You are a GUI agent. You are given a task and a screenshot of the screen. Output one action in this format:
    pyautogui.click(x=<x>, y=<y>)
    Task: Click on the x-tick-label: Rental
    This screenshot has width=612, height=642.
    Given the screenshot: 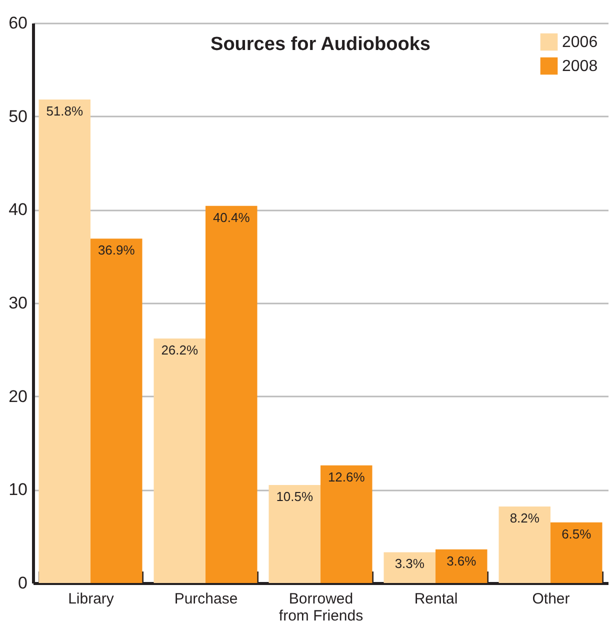 What is the action you would take?
    pyautogui.click(x=436, y=599)
    